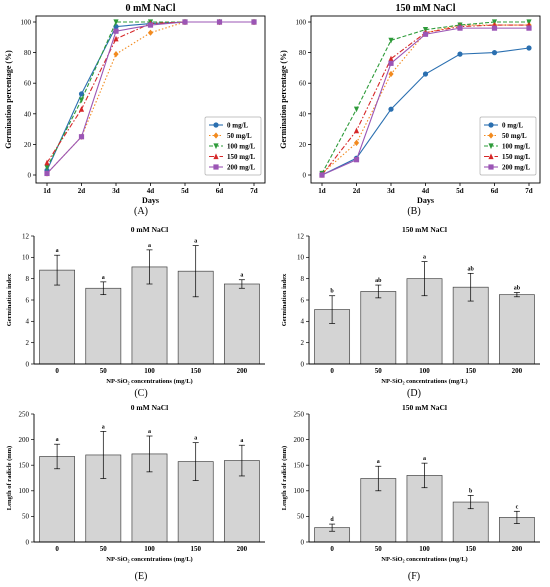 The image size is (550, 587). I want to click on chart-f-y-tick-label: 50, so click(301, 517).